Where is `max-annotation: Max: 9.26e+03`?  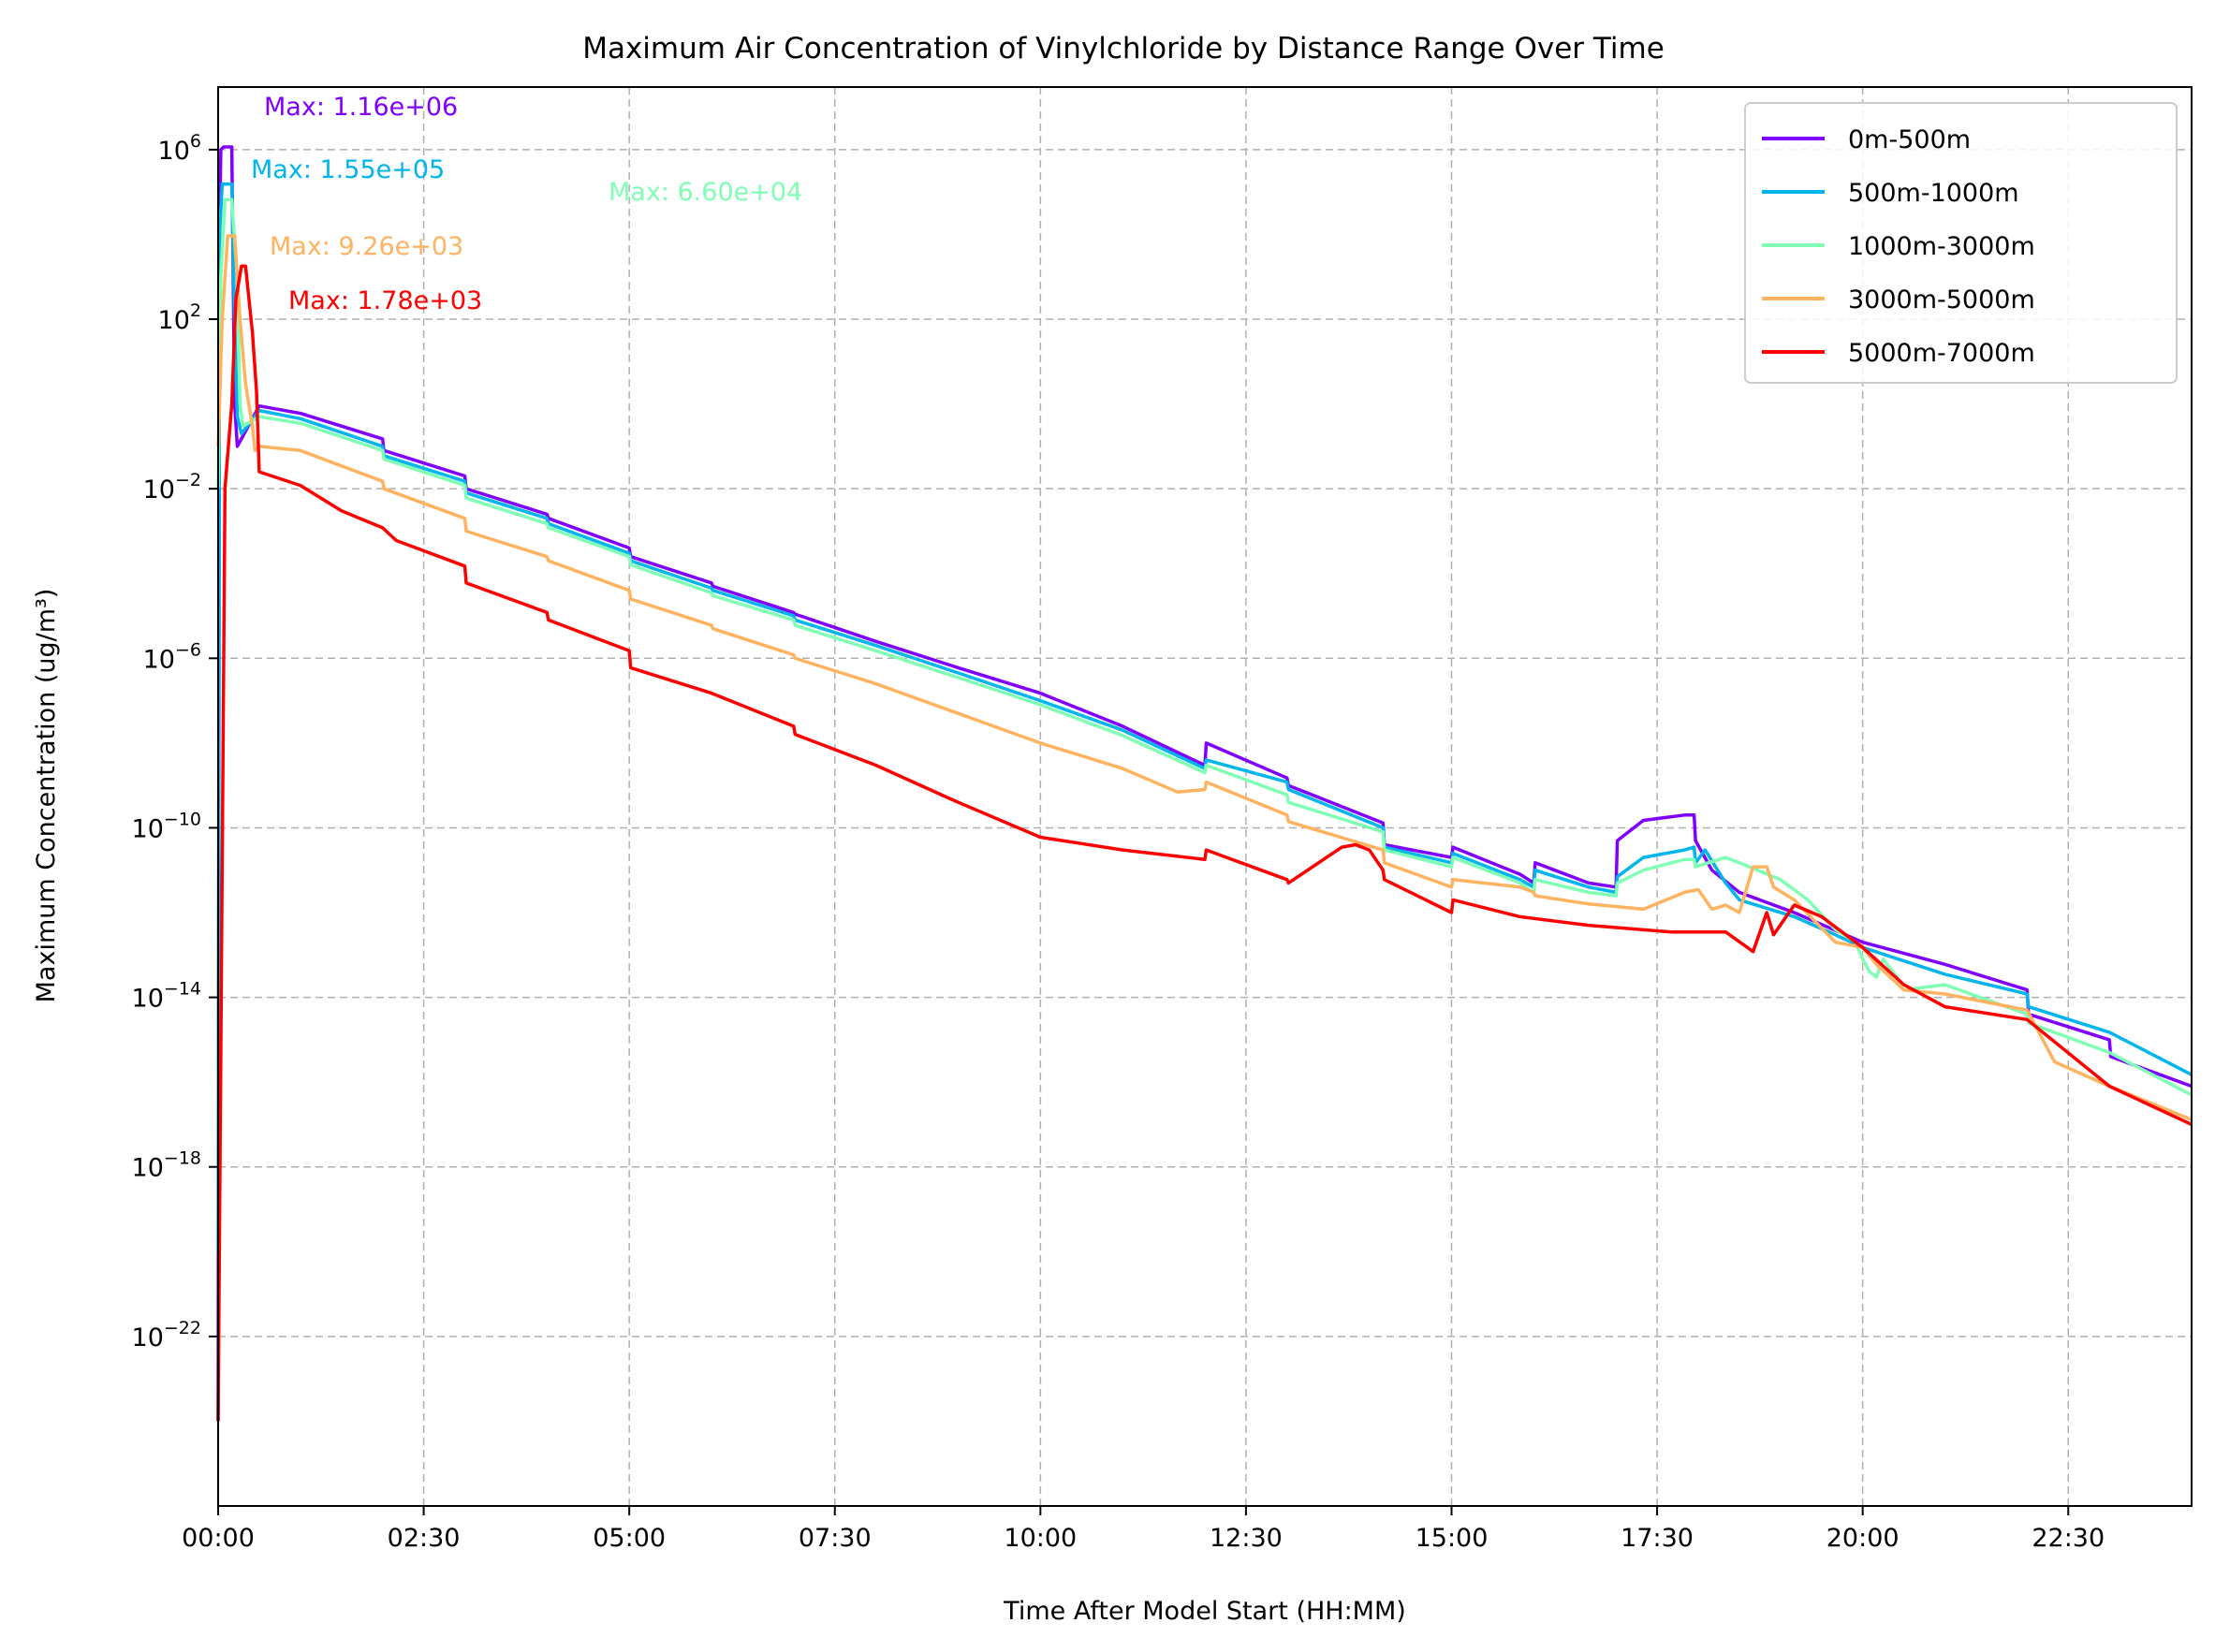
max-annotation: Max: 9.26e+03 is located at coordinates (366, 246).